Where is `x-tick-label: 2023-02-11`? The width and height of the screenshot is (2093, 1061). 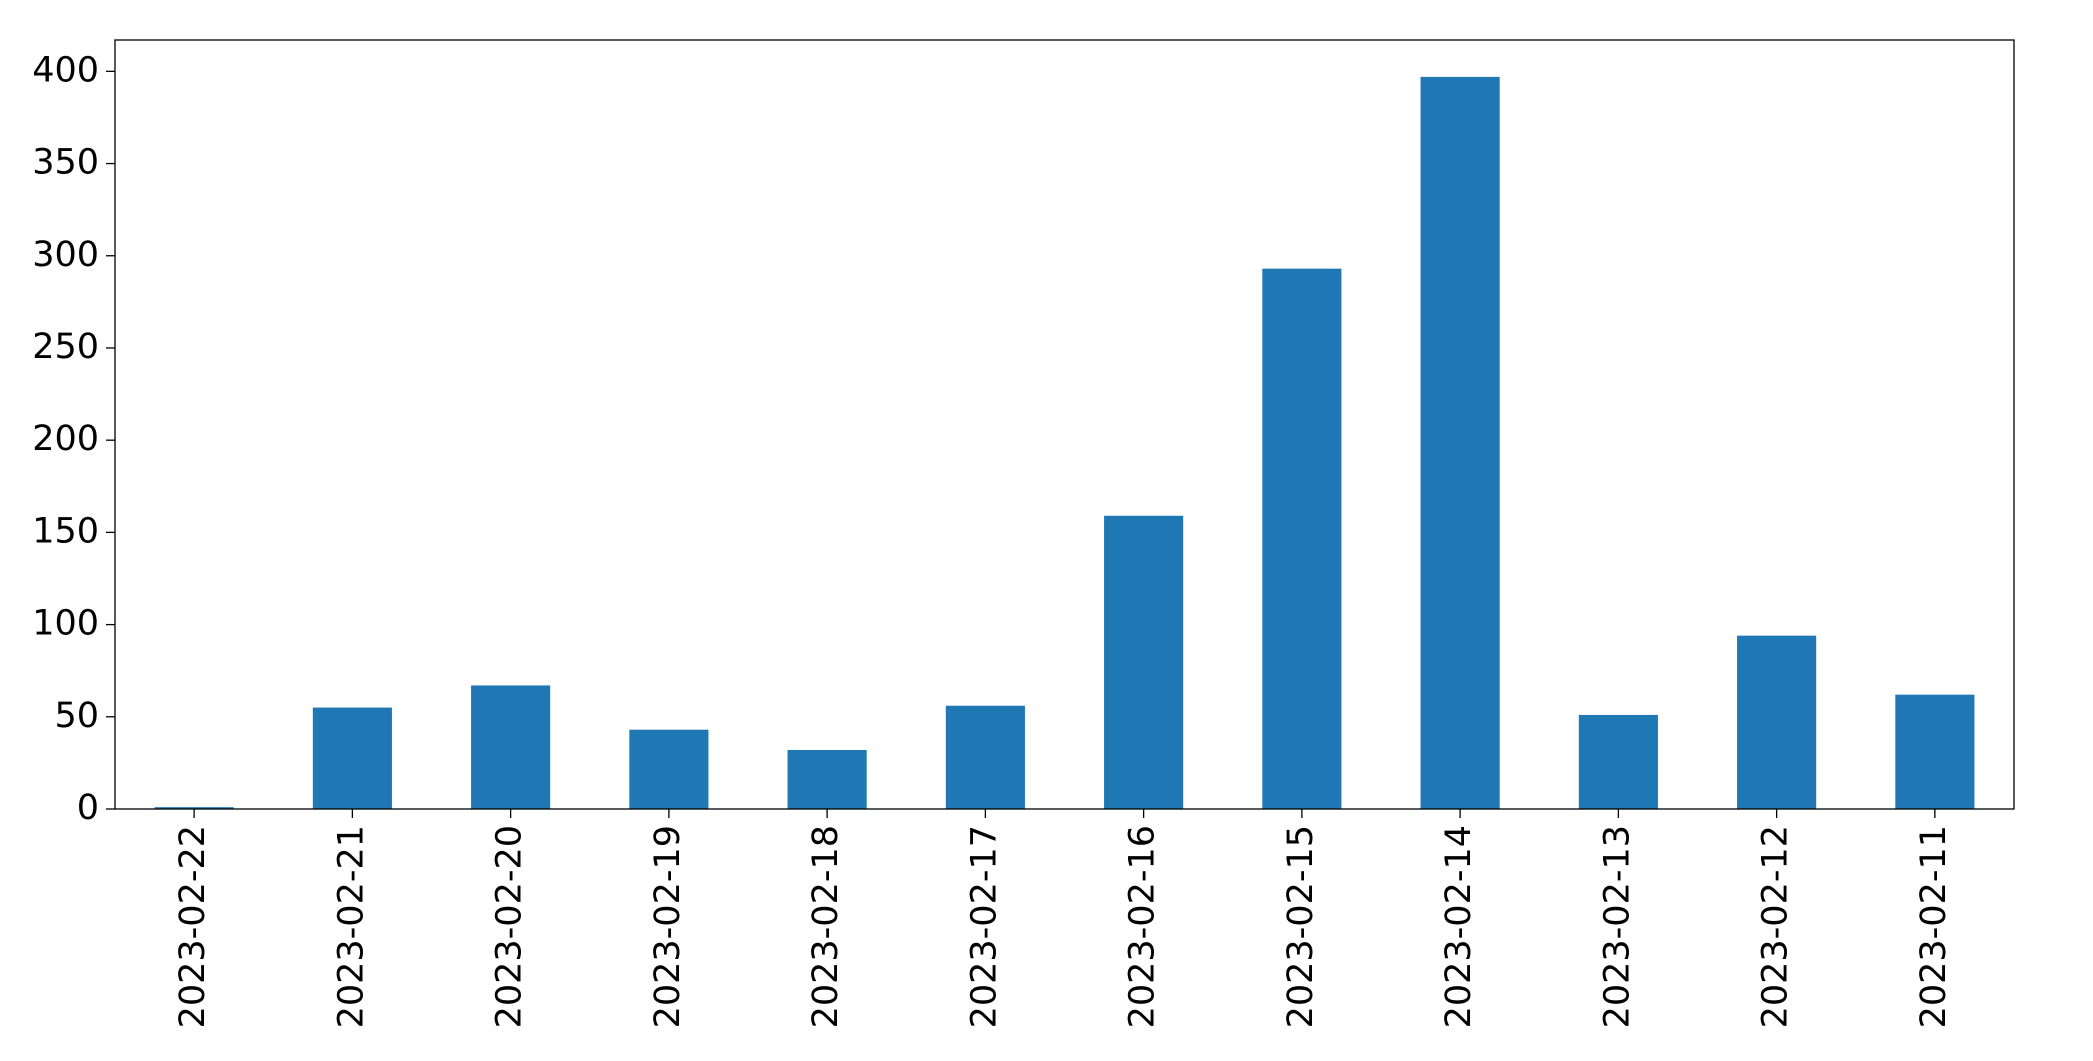 x-tick-label: 2023-02-11 is located at coordinates (1934, 926).